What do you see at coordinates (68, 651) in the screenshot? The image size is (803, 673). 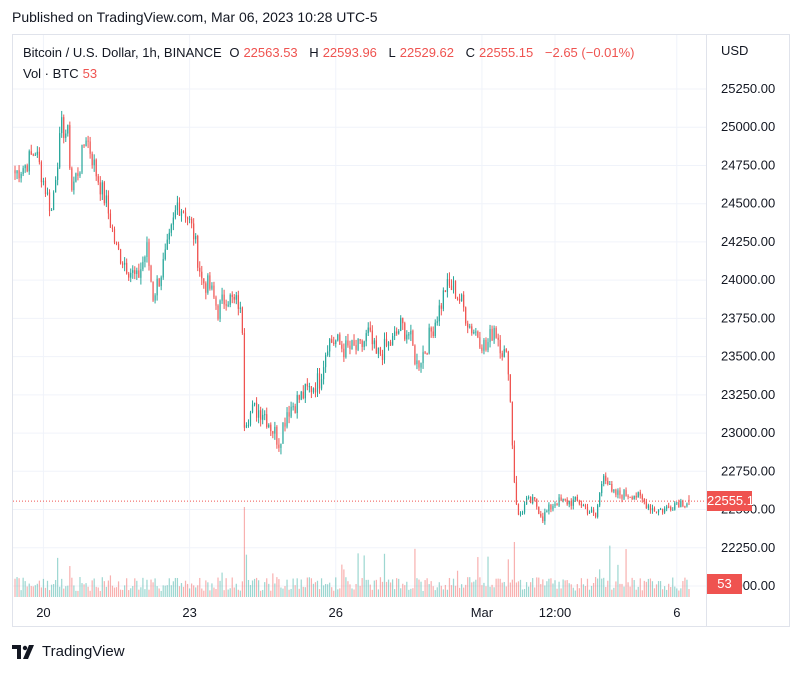 I see `footer-brand: TradingView` at bounding box center [68, 651].